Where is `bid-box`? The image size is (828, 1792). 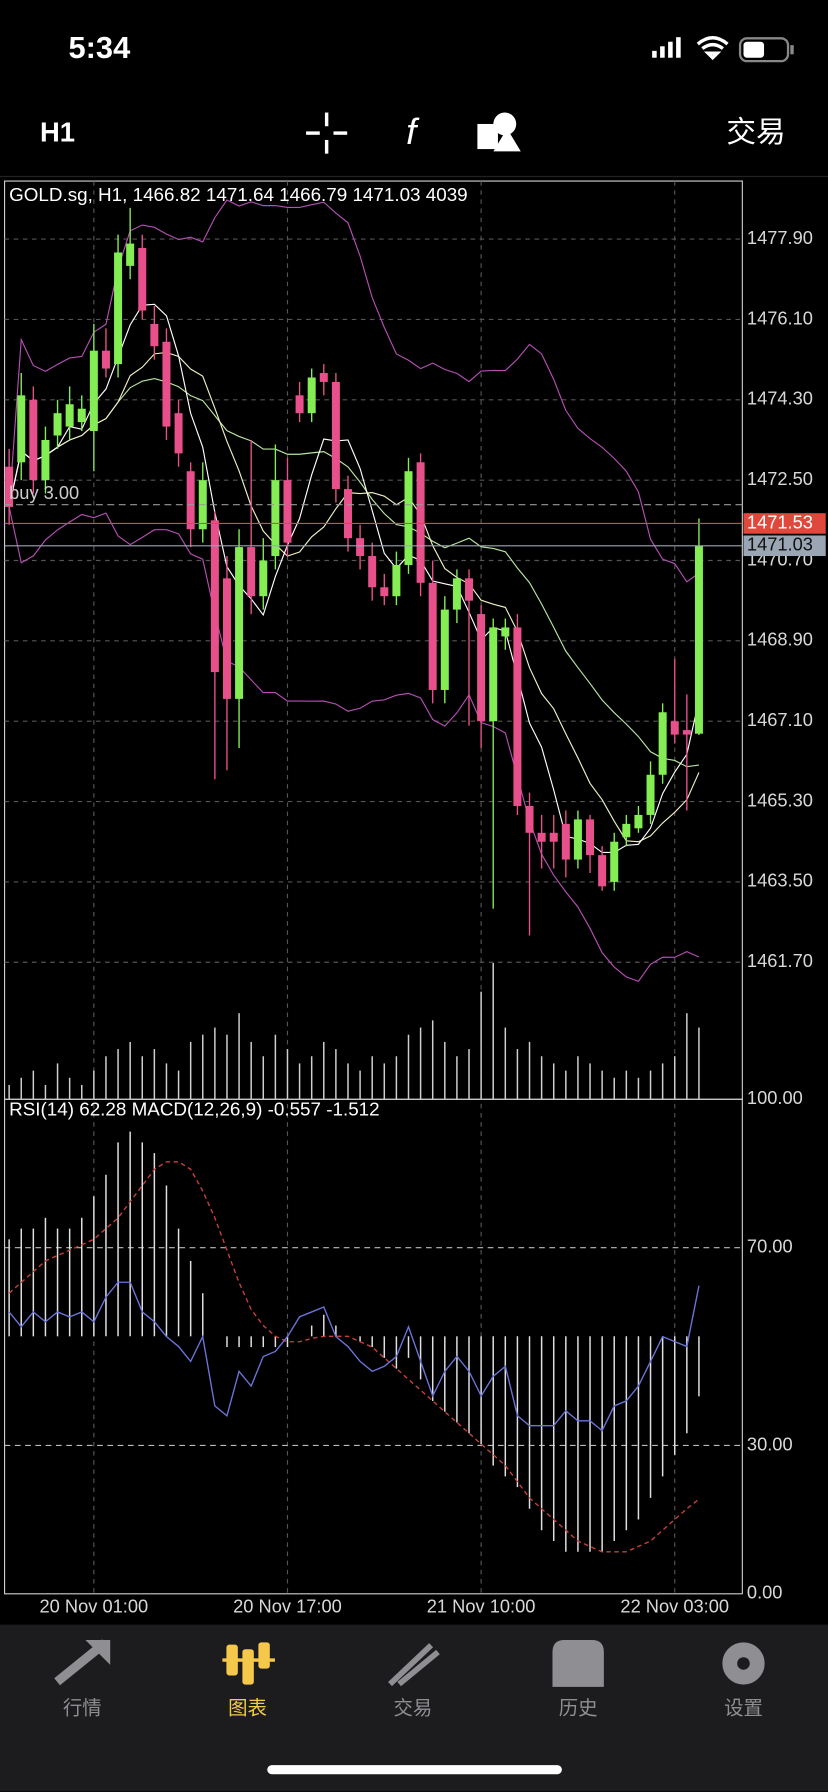
bid-box is located at coordinates (784, 546).